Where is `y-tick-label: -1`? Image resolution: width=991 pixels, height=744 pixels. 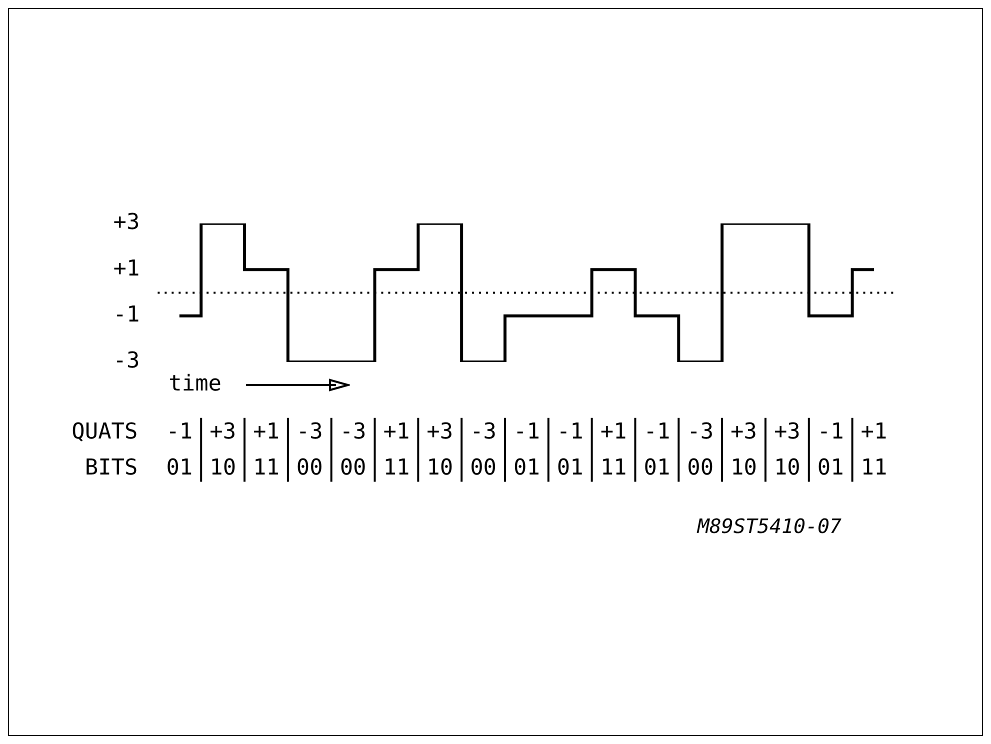 y-tick-label: -1 is located at coordinates (126, 315).